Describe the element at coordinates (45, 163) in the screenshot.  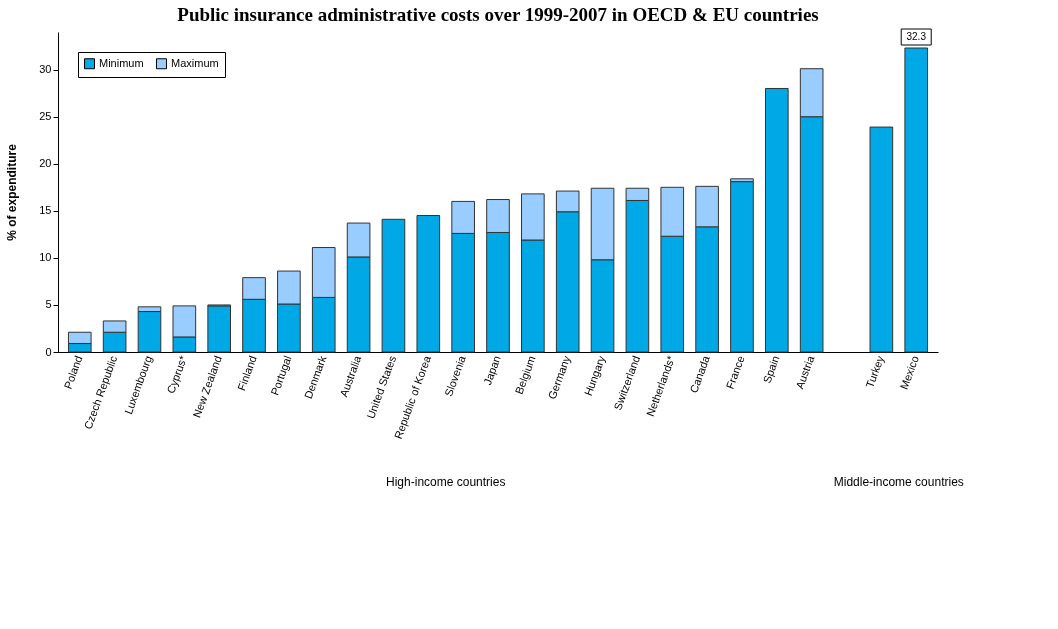
I see `y-tick-label: 20` at that location.